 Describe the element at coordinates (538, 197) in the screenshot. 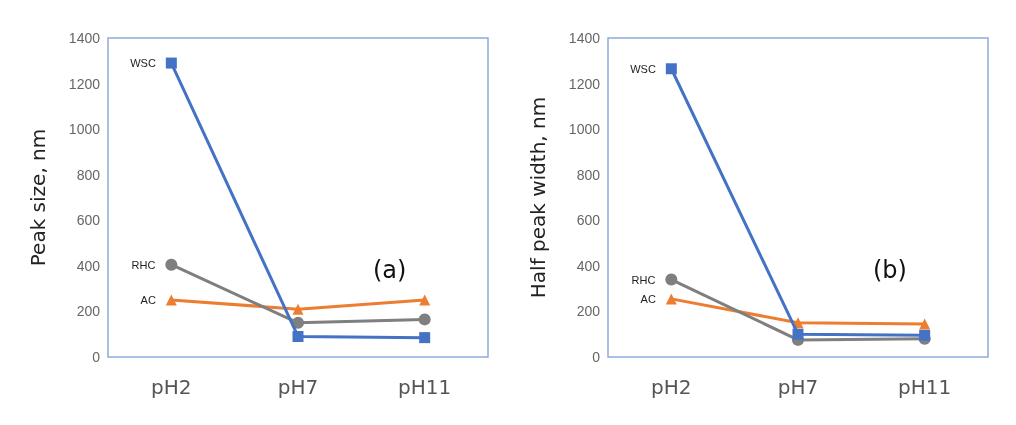

I see `y-axis-title: Half peak width, nm` at that location.